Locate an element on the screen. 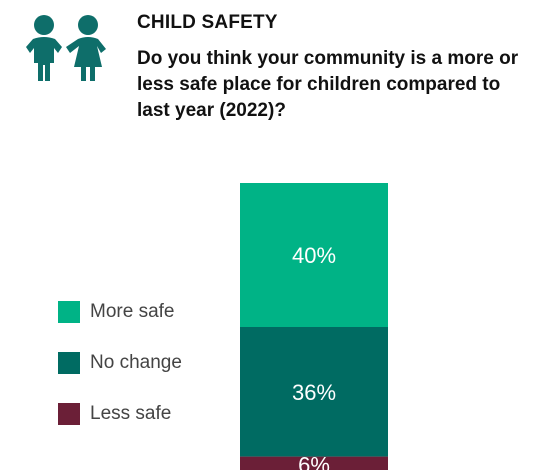 The width and height of the screenshot is (541, 470). category-title: CHILD SAFETY is located at coordinates (207, 22).